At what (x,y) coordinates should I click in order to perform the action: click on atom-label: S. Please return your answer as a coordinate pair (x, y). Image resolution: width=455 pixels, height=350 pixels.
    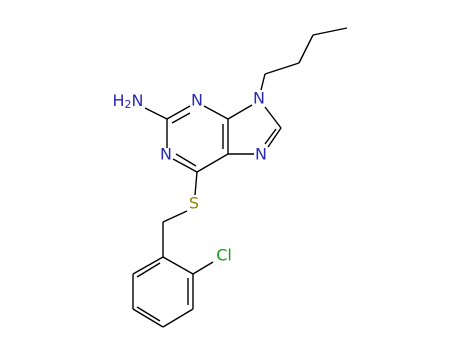
    Looking at the image, I should click on (194, 203).